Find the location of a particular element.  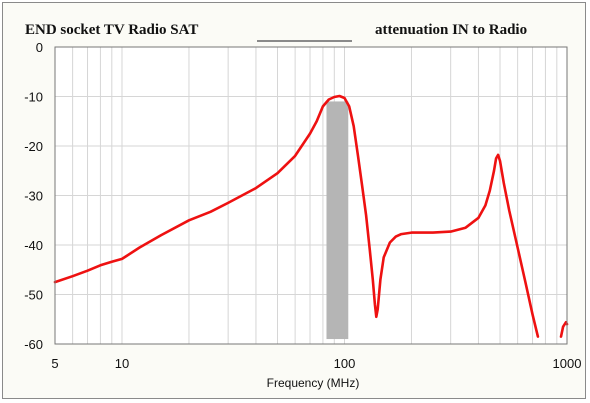

band-layer is located at coordinates (337, 220).